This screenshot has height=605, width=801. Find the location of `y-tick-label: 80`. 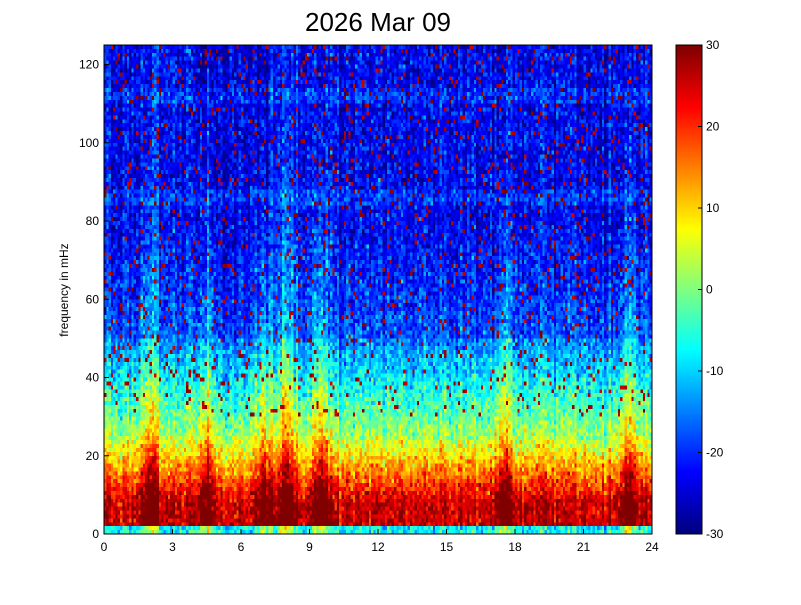

y-tick-label: 80 is located at coordinates (93, 221).